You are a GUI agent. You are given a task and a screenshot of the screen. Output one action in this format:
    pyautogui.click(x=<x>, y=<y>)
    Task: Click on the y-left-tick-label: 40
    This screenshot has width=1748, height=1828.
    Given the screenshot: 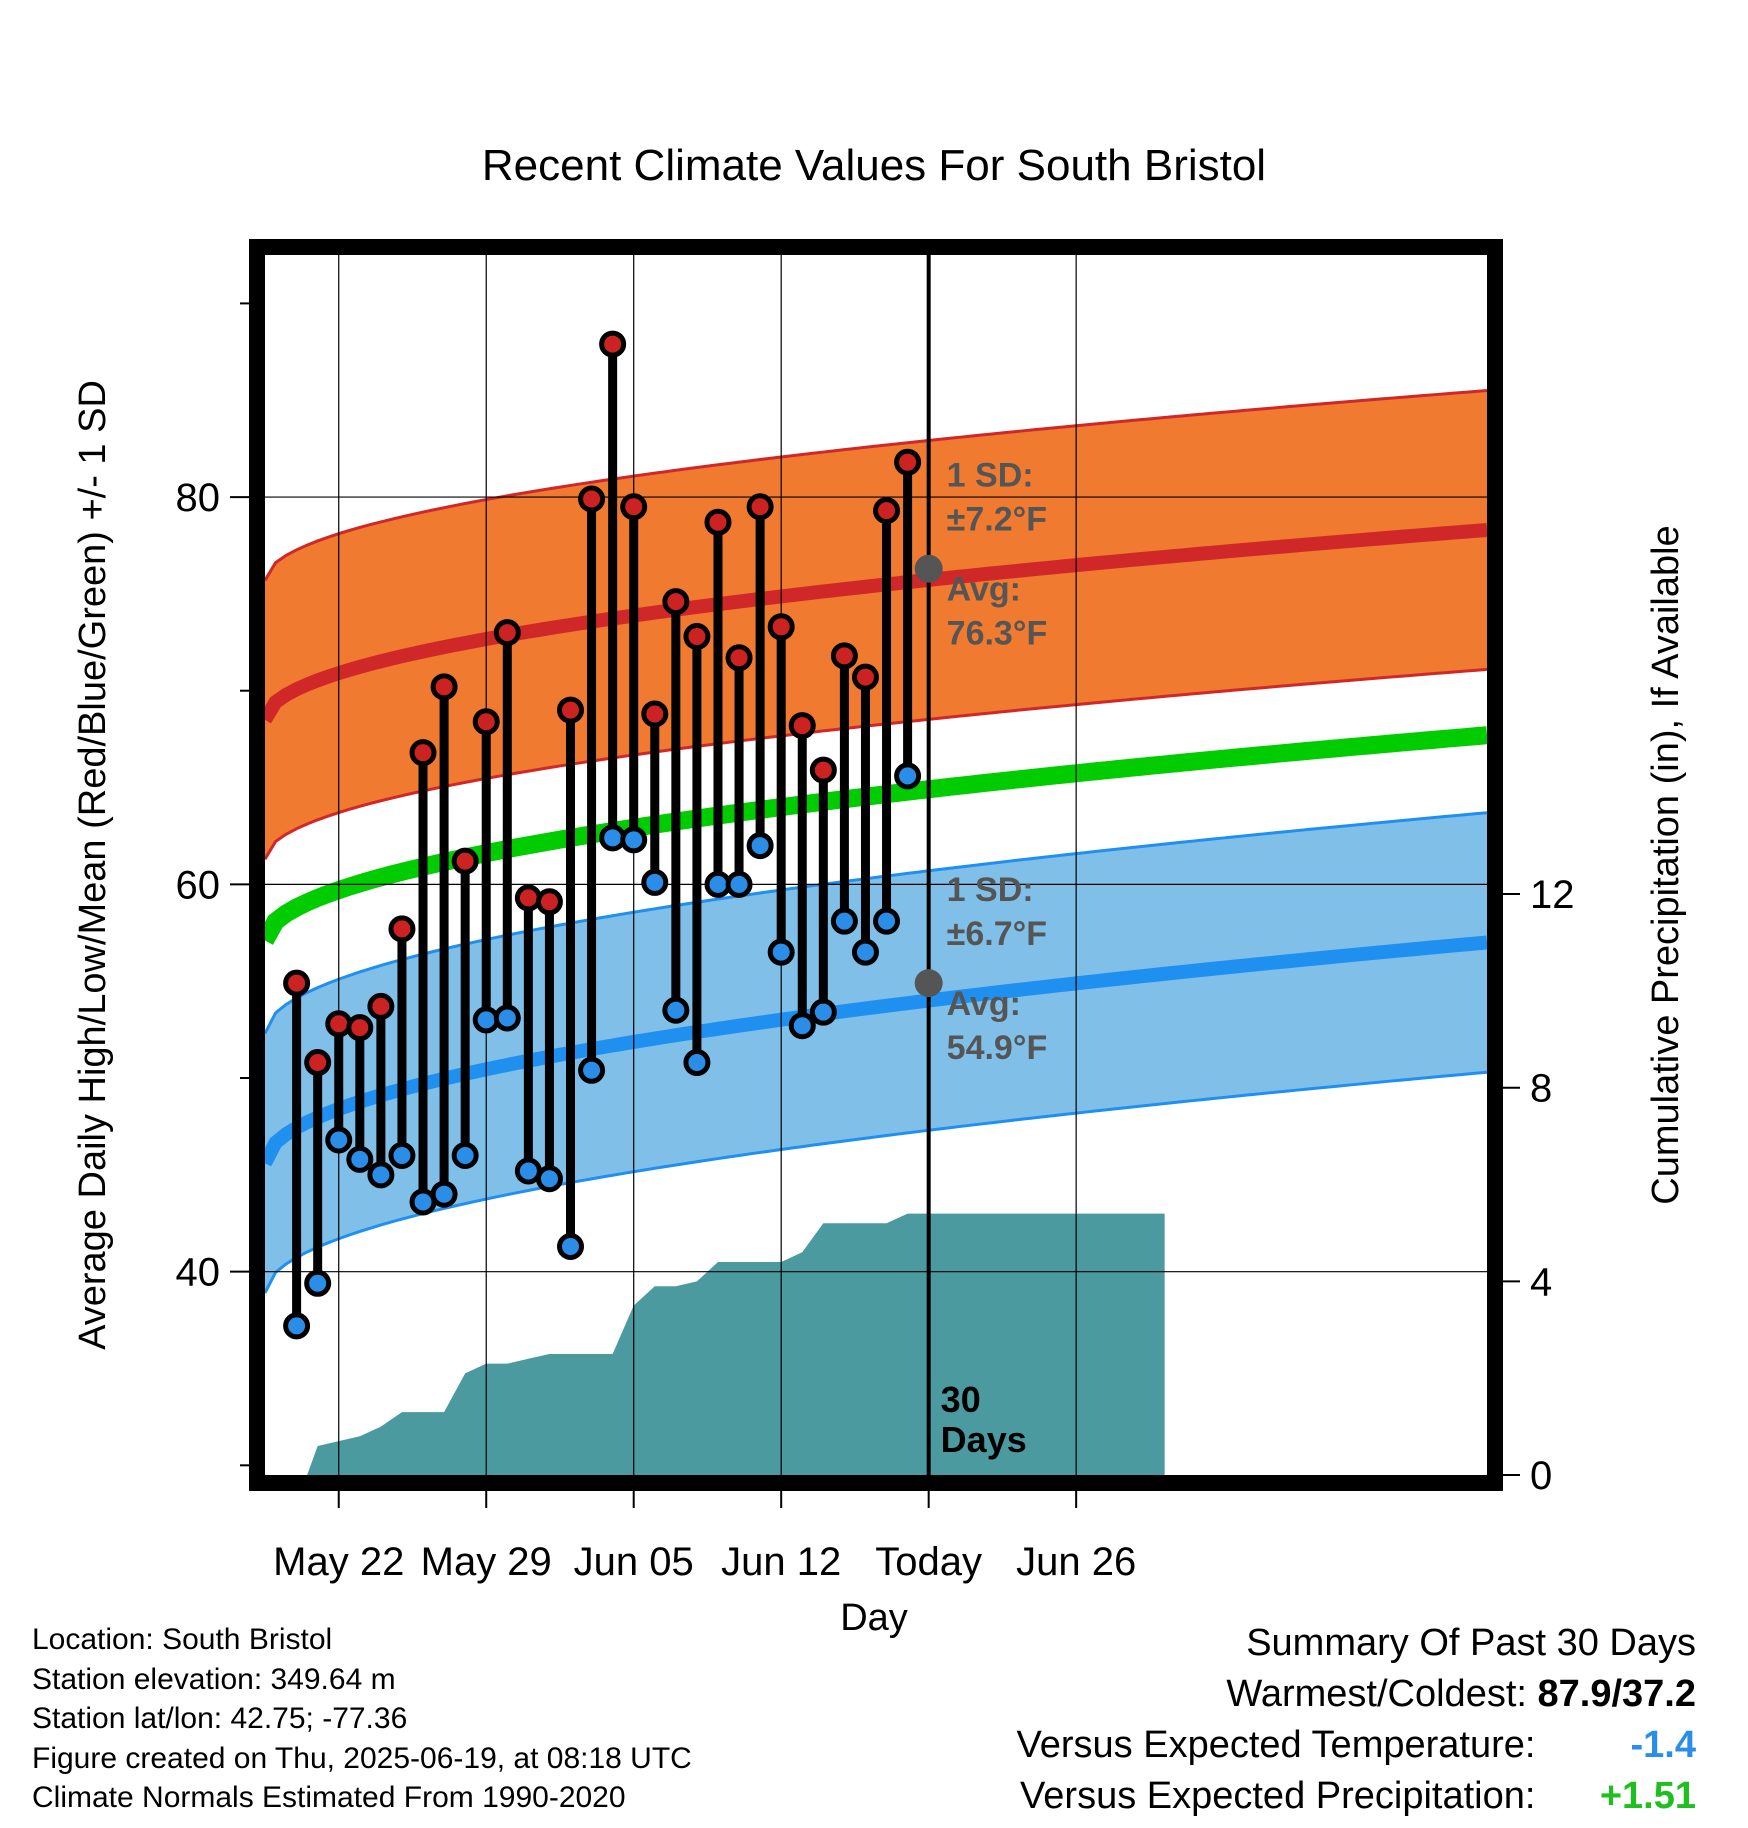 What is the action you would take?
    pyautogui.click(x=198, y=1273)
    